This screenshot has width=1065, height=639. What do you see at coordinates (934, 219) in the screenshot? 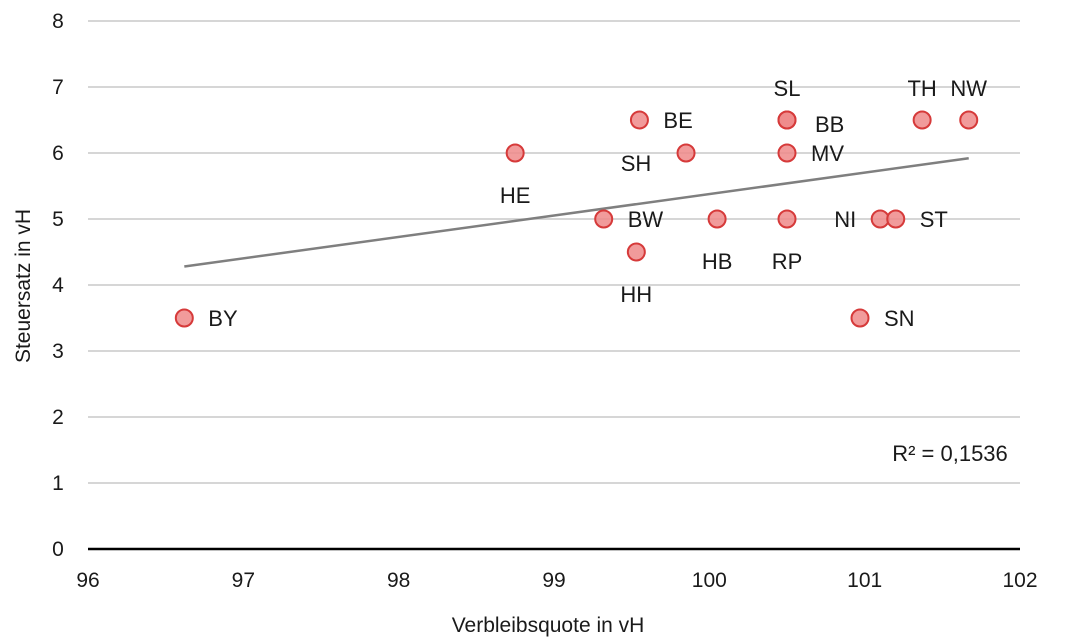
I see `point-label-st: ST` at bounding box center [934, 219].